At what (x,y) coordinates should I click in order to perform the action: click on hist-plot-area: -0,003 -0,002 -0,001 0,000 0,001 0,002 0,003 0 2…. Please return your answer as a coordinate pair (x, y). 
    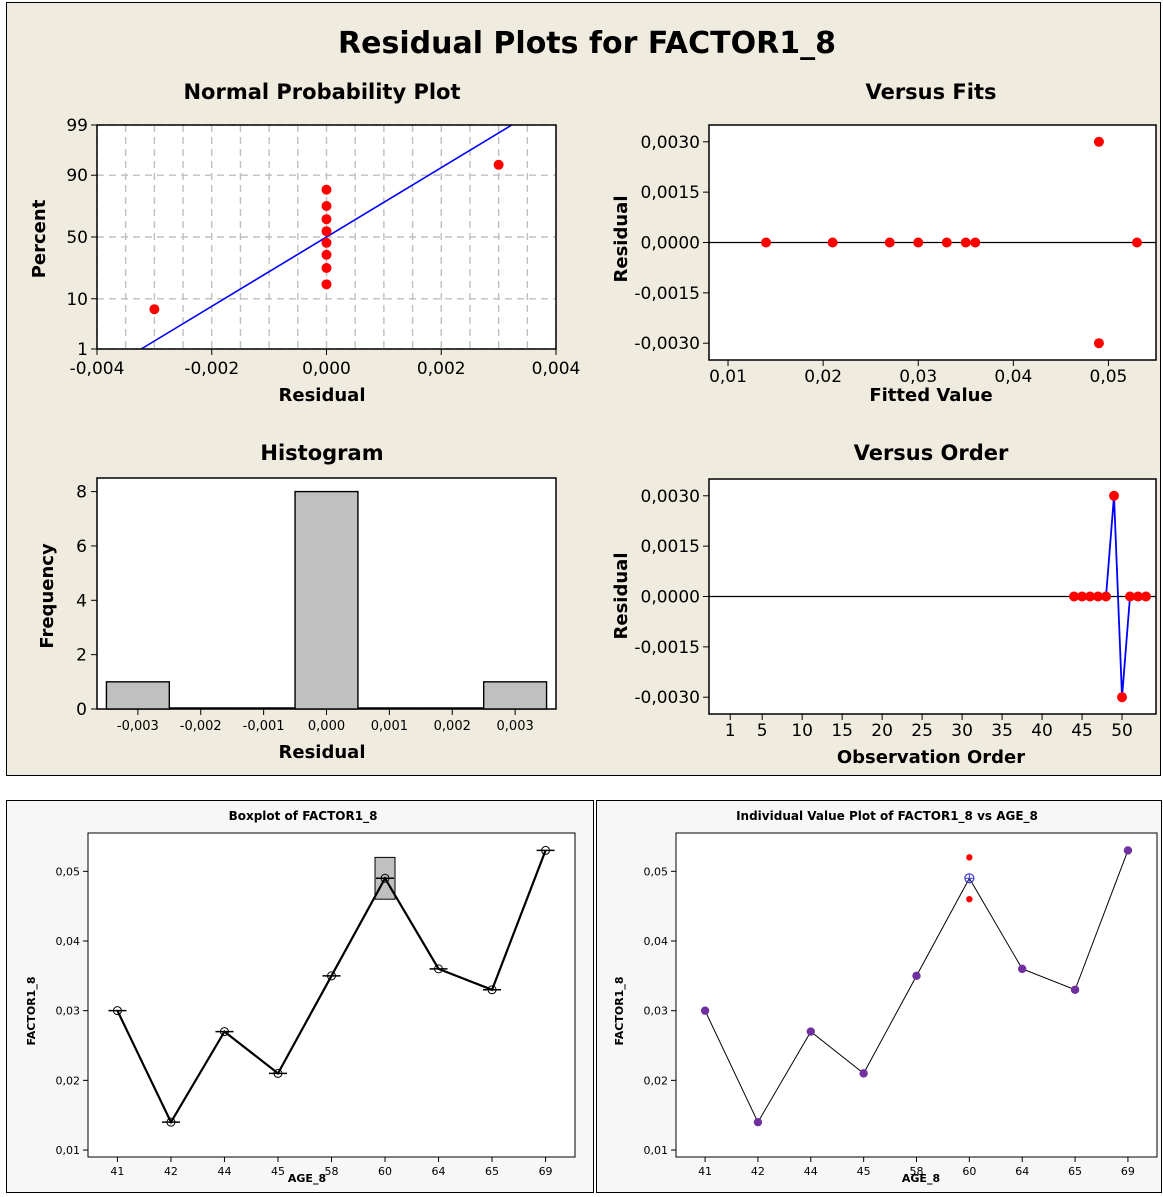
    Looking at the image, I should click on (316, 605).